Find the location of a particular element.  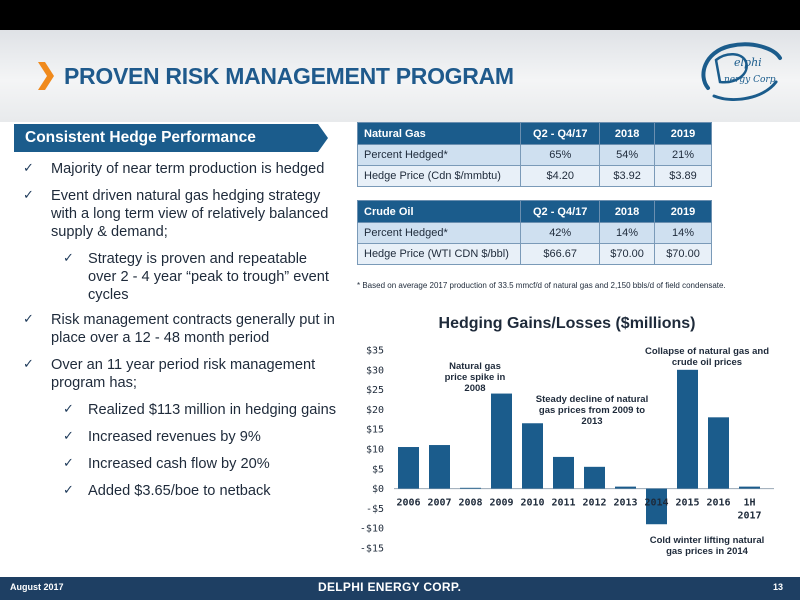

bullet-text: Increased cash flow by 20% is located at coordinates (179, 464).